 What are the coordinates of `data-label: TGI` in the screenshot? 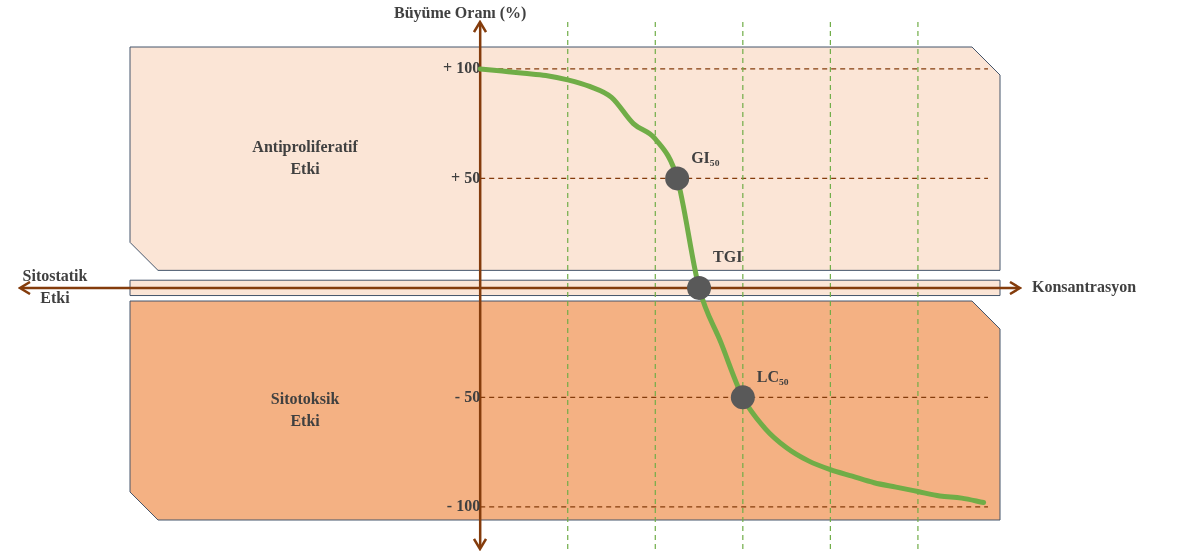 It's located at (728, 257).